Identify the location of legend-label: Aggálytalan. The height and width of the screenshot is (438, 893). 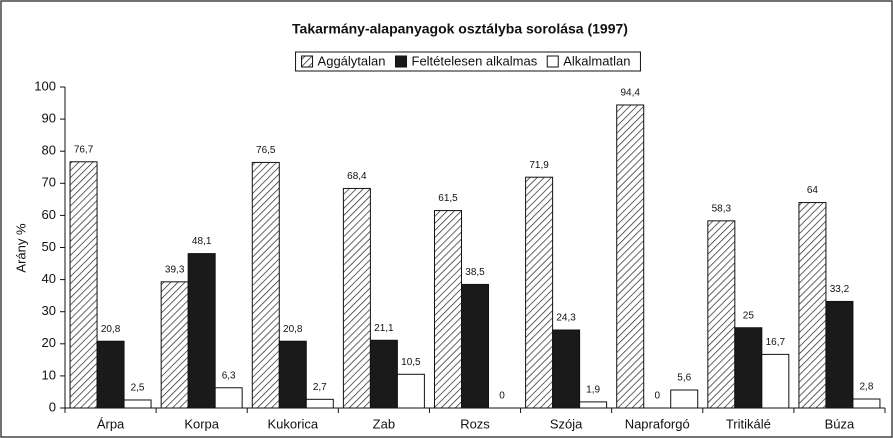
(352, 60).